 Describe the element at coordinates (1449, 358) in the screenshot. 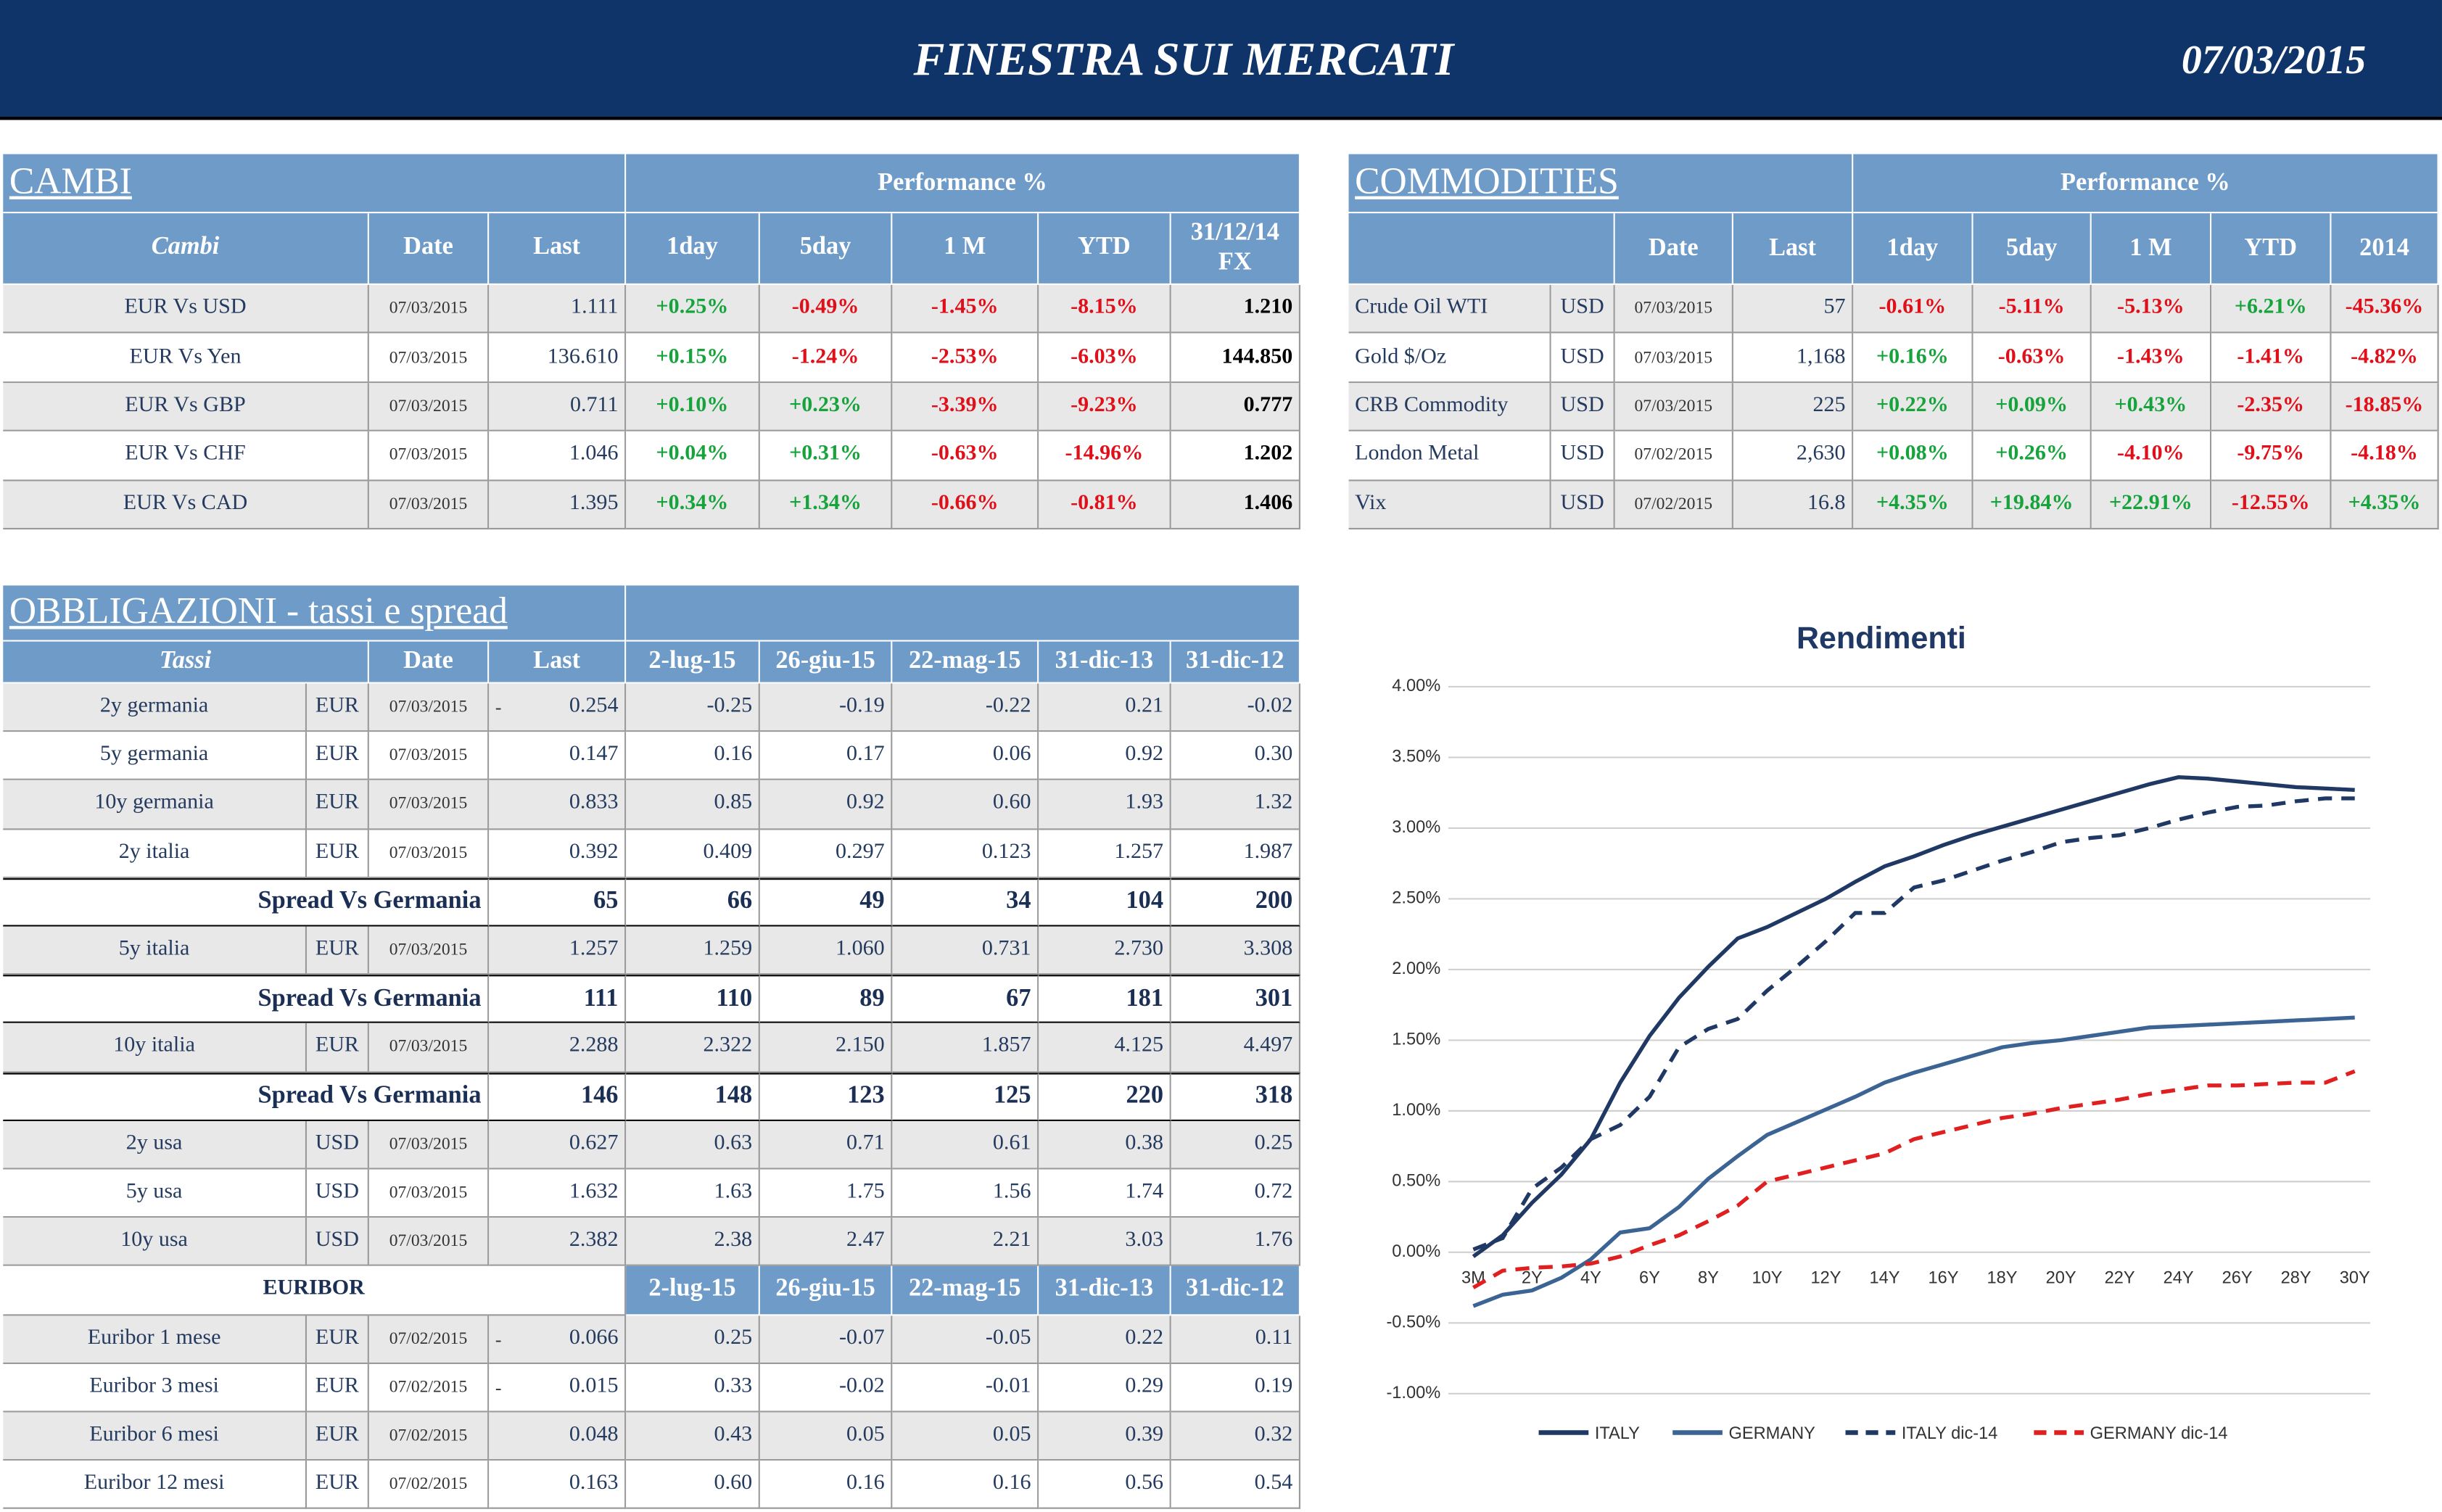

I see `cell: Gold $/Oz` at that location.